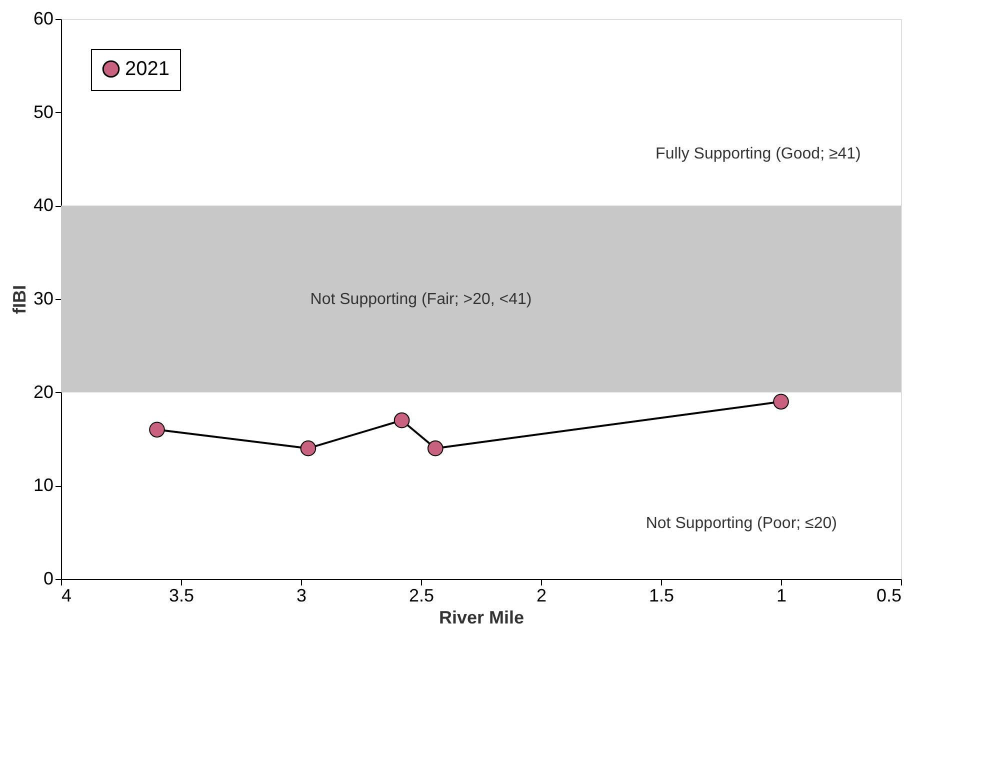 This screenshot has height=761, width=992. What do you see at coordinates (43, 485) in the screenshot?
I see `y-tick-label: 10` at bounding box center [43, 485].